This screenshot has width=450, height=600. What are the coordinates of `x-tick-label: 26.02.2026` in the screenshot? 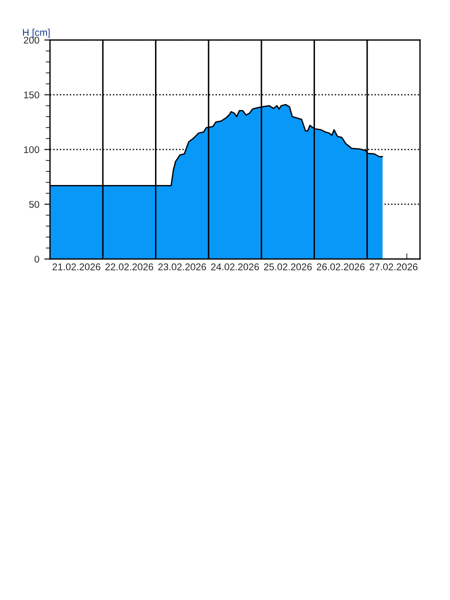 It's located at (340, 266).